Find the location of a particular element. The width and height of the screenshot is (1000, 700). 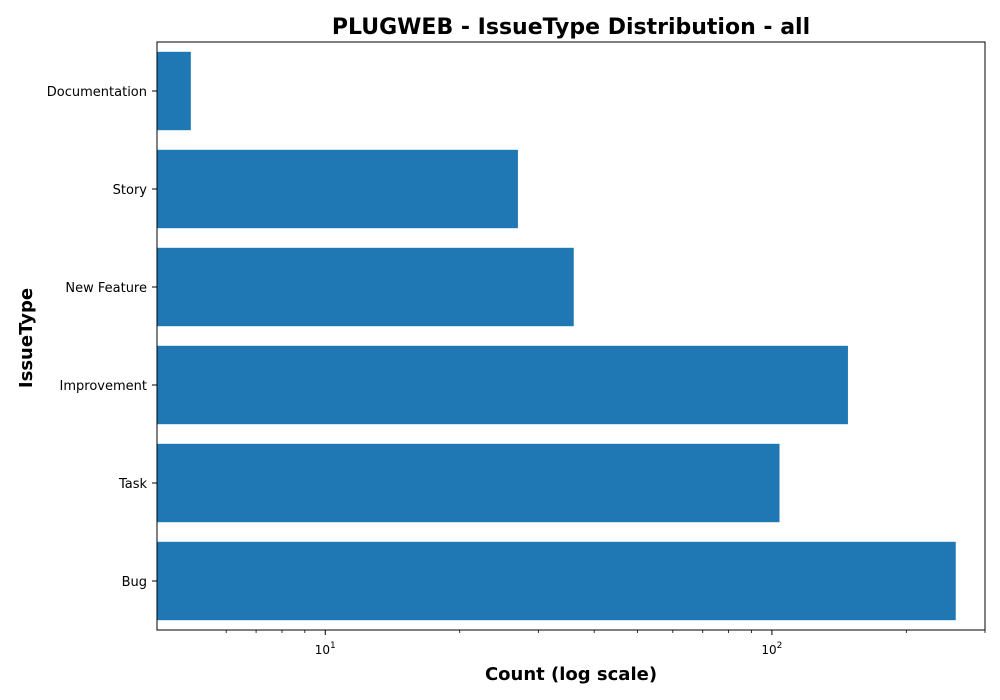

bar-bug is located at coordinates (556, 581).